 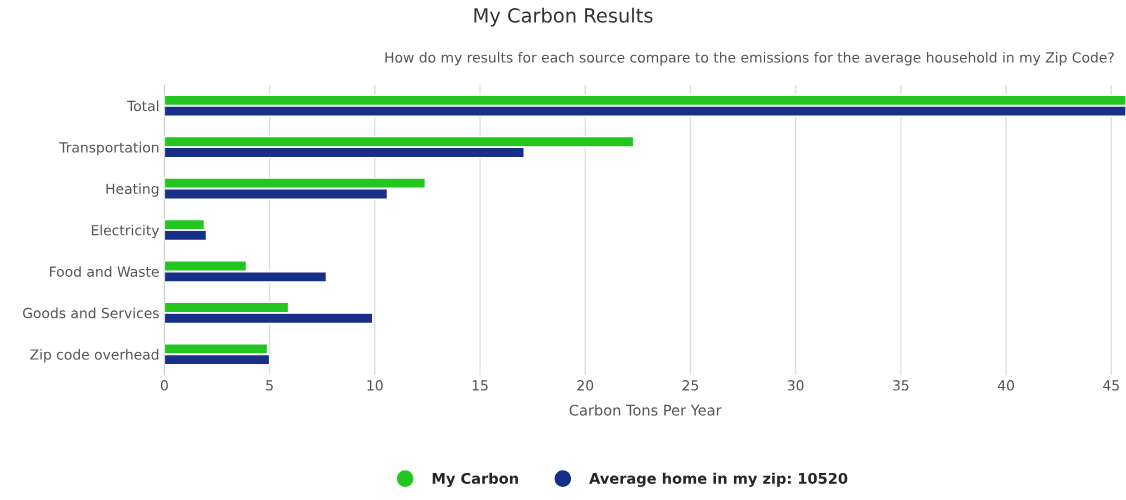 I want to click on y-tick-label: Transportation, so click(x=109, y=148).